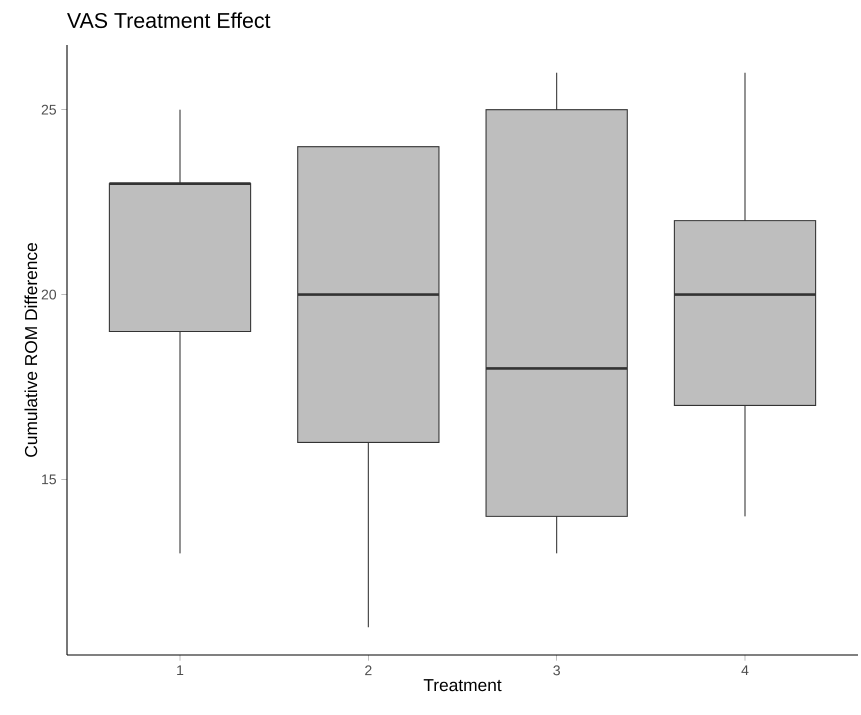 The image size is (861, 715). Describe the element at coordinates (168, 20) in the screenshot. I see `chart-title: VAS Treatment Effect` at that location.